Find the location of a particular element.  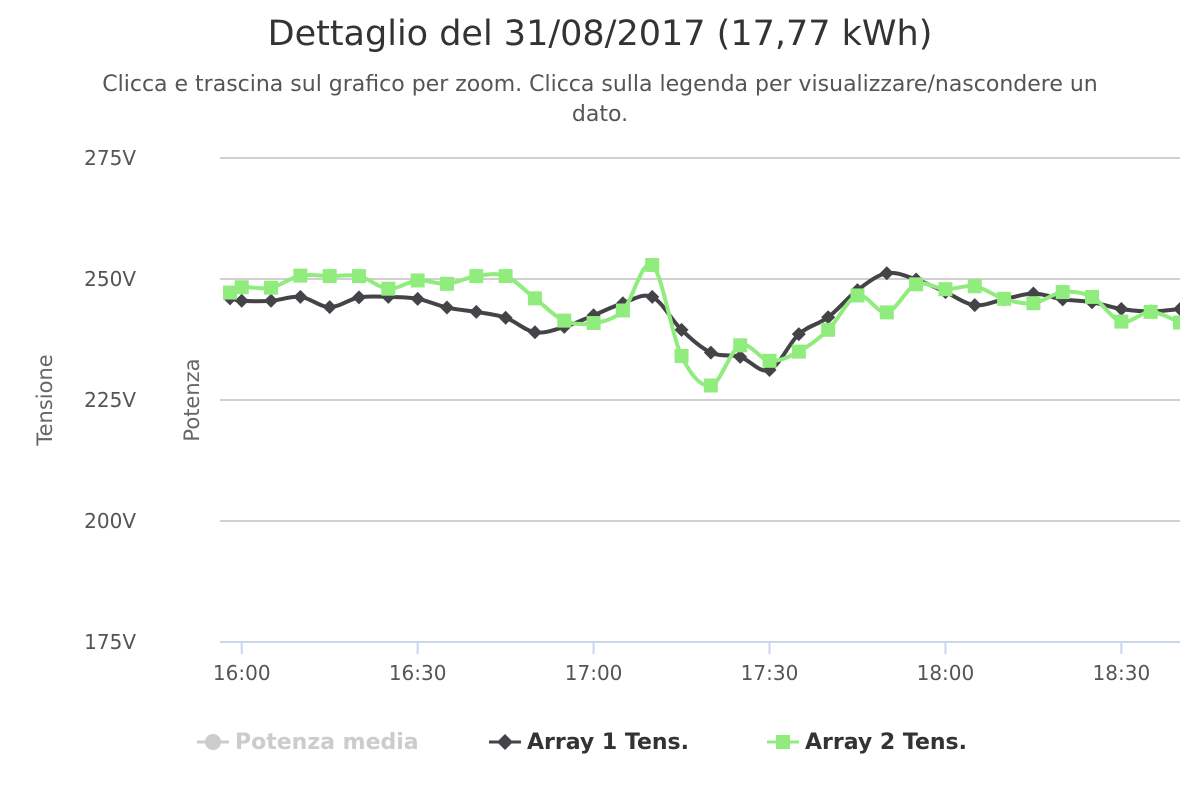

x-tick-label-1630: 16:30 is located at coordinates (418, 673).